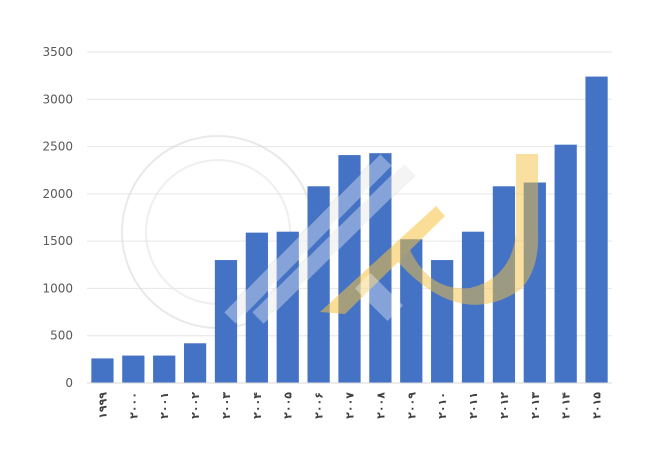 This screenshot has width=660, height=475. Describe the element at coordinates (504, 405) in the screenshot. I see `x-tick-label: ۲۰۱۲` at that location.